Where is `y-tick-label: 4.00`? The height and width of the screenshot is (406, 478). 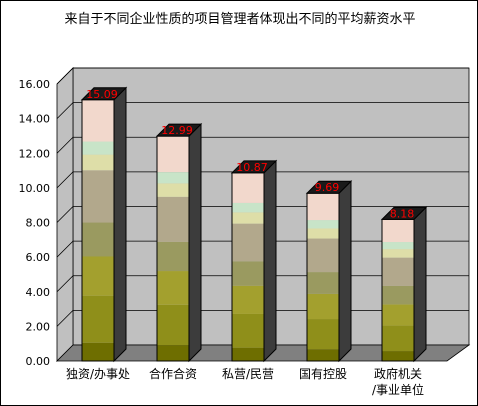
y-tick-label: 4.00 is located at coordinates (38, 292).